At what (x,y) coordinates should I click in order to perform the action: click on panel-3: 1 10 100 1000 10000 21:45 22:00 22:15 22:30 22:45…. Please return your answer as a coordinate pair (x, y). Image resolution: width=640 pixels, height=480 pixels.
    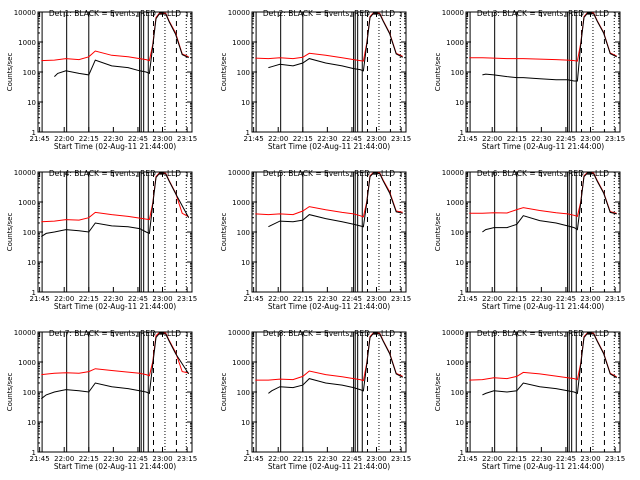
    Looking at the image, I should click on (529, 80).